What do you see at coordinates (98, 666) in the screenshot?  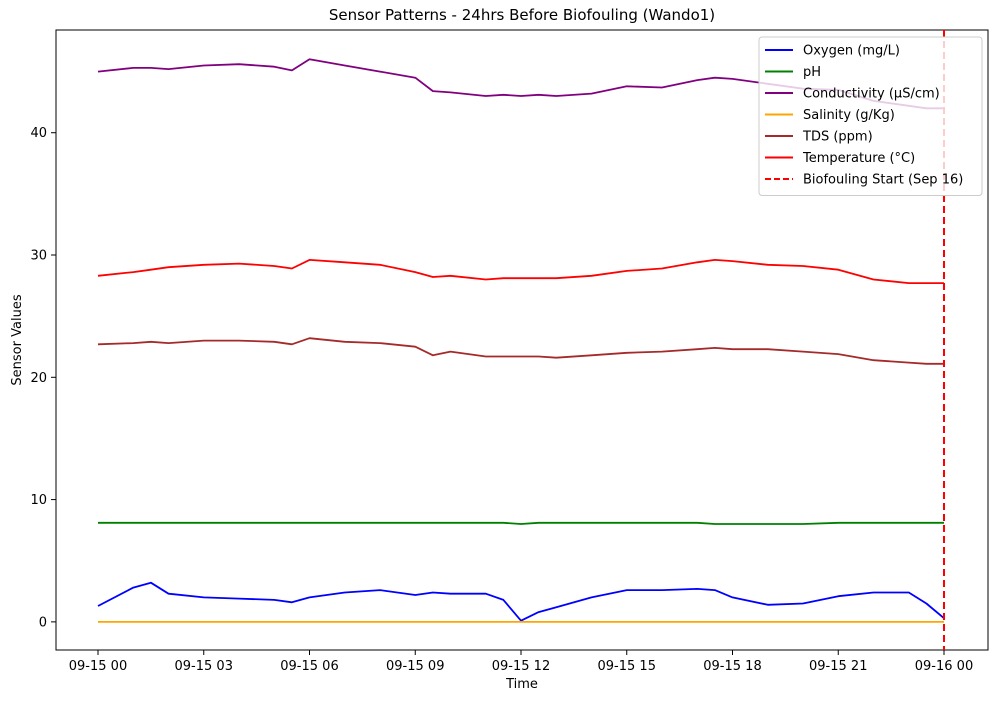 I see `x-tick-label: 09-15 00` at bounding box center [98, 666].